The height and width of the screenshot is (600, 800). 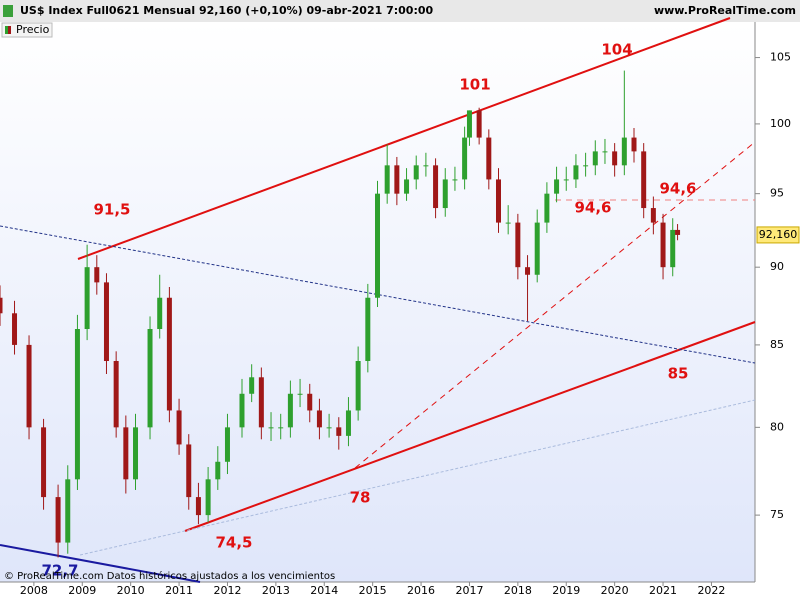 What do you see at coordinates (566, 590) in the screenshot?
I see `x-tick-label: 2019` at bounding box center [566, 590].